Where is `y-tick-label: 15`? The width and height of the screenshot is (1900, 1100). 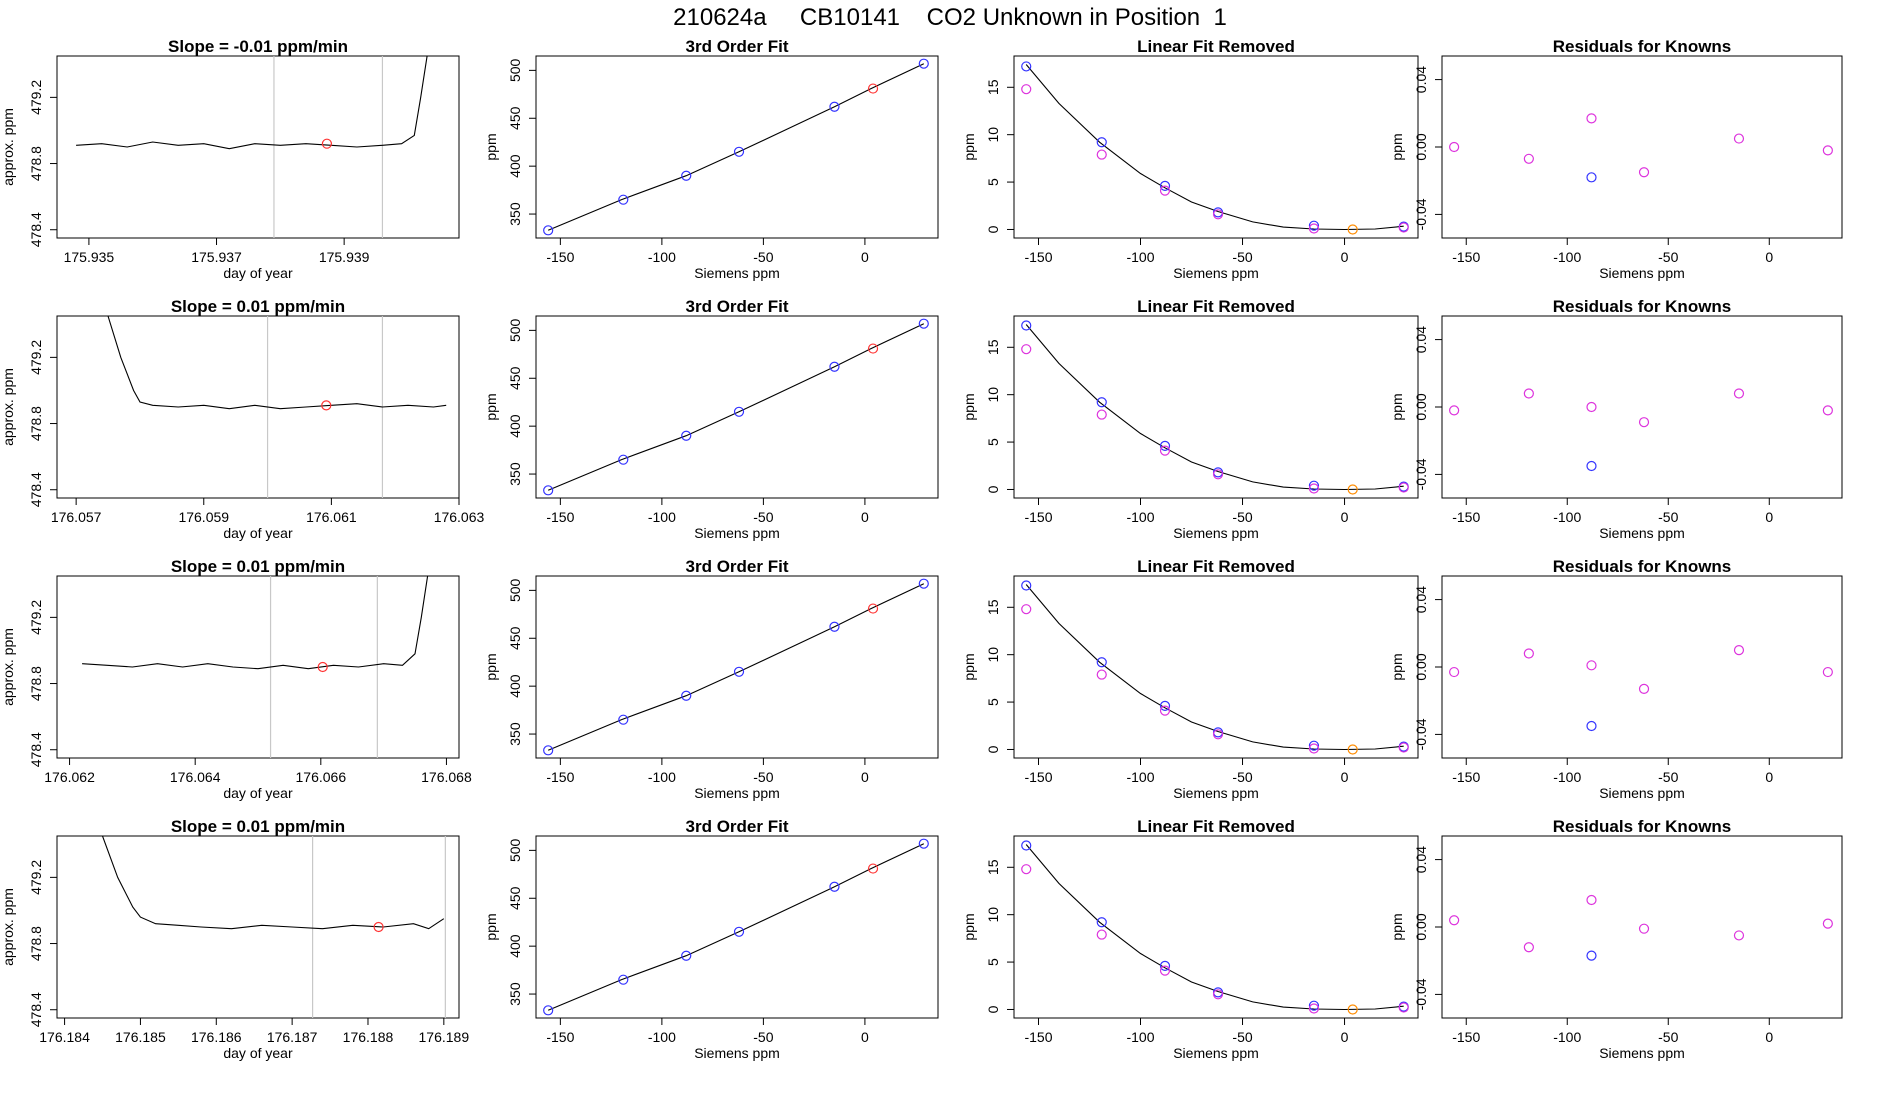 y-tick-label: 15 is located at coordinates (993, 867).